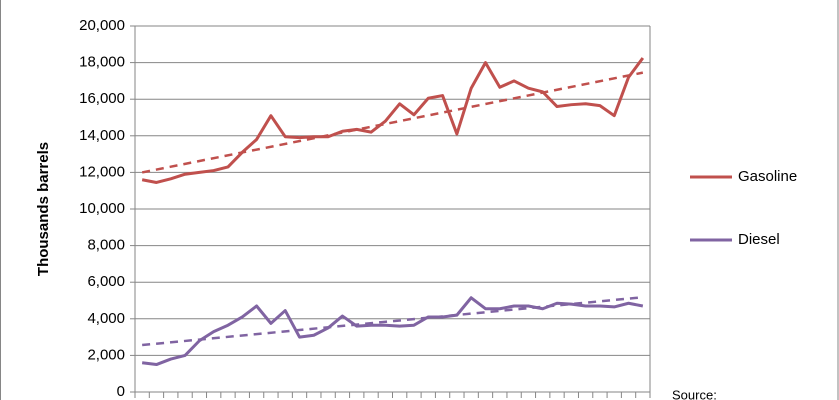  What do you see at coordinates (767, 176) in the screenshot?
I see `legend-label: Gasoline` at bounding box center [767, 176].